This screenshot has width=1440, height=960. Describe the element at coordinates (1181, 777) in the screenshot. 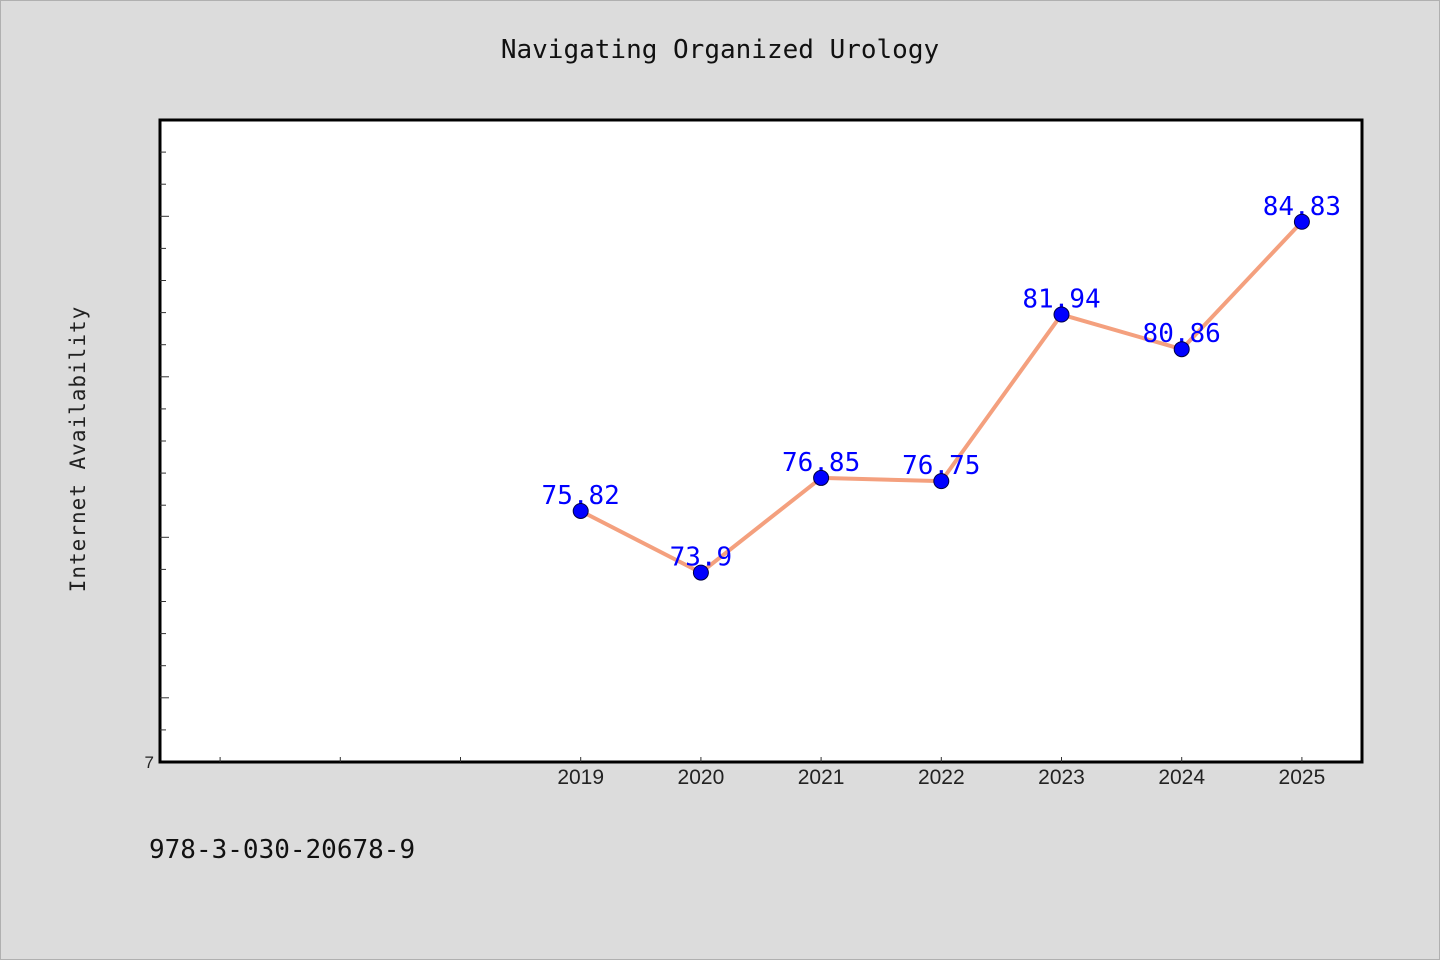

I see `x-tick-label: 2024` at that location.